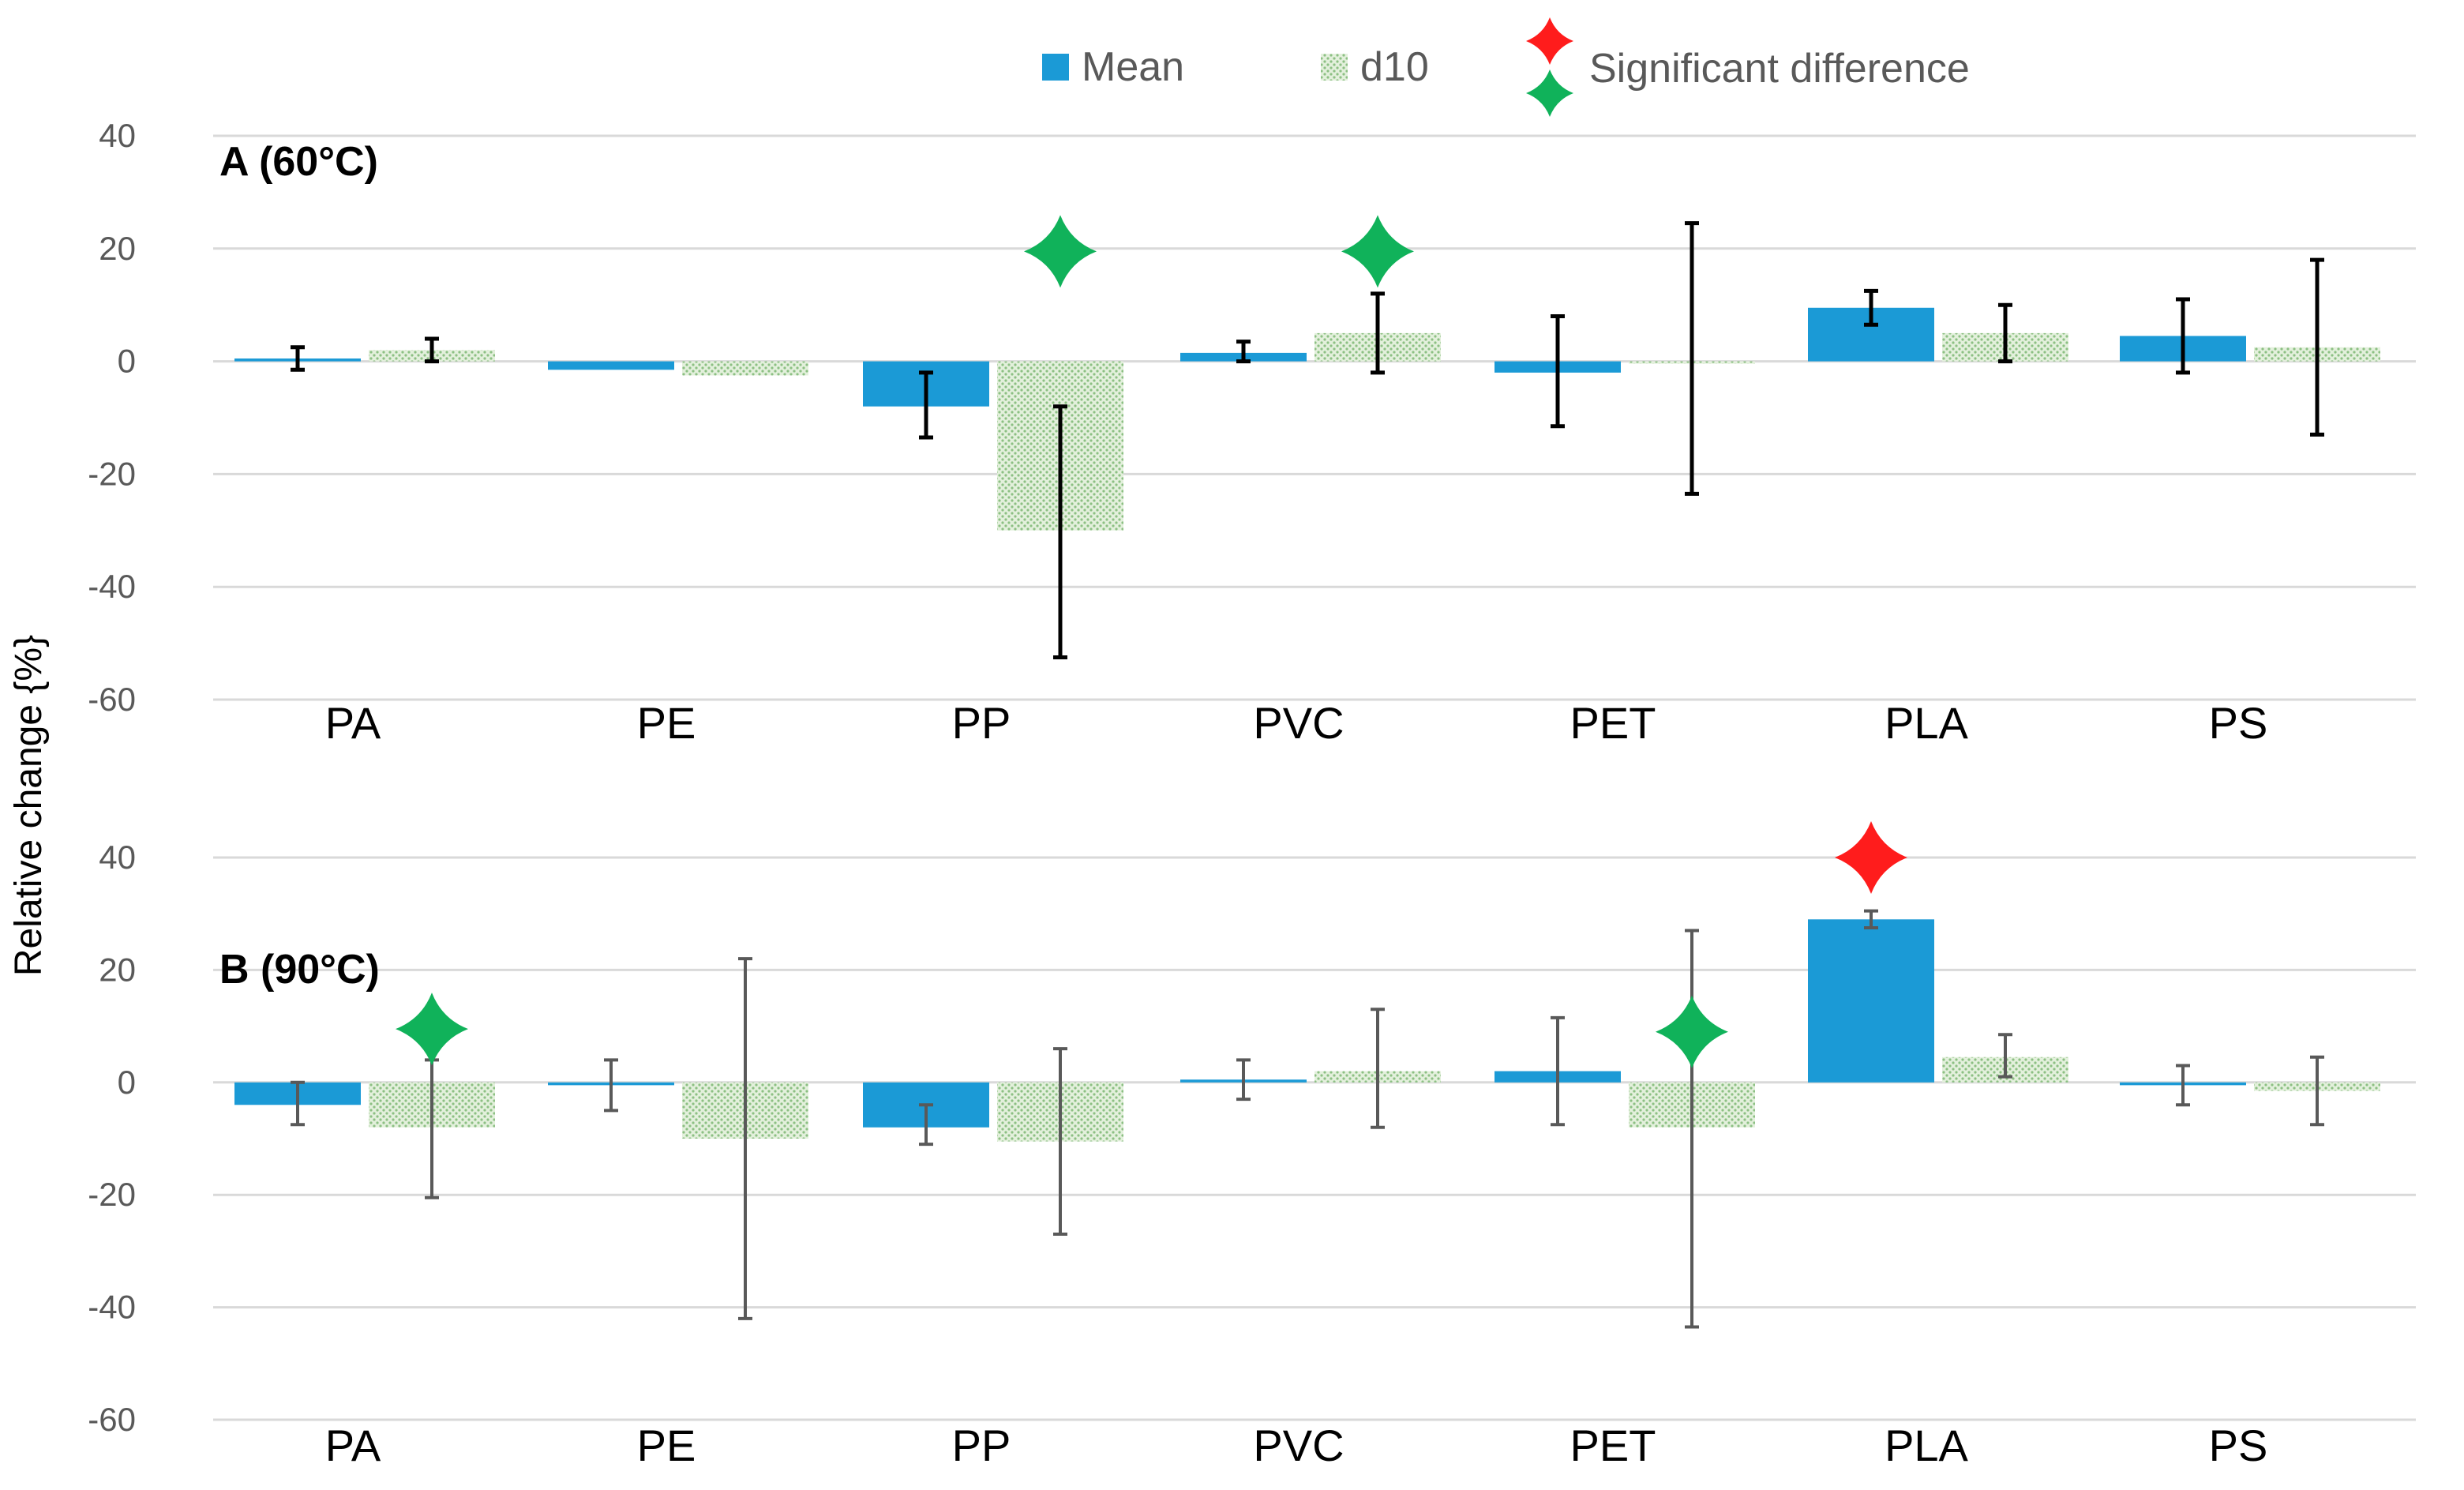 The width and height of the screenshot is (2464, 1490). Describe the element at coordinates (1692, 1031) in the screenshot. I see `significance-star-green-pet` at that location.